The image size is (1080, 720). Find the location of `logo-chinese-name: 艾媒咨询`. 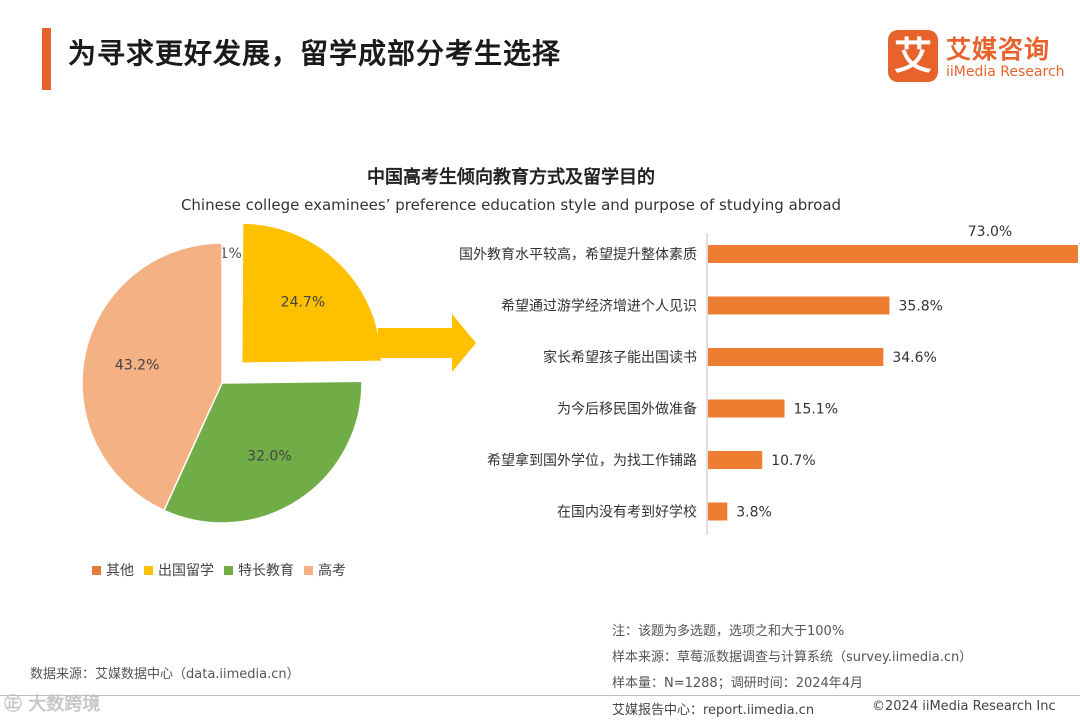

logo-chinese-name: 艾媒咨询 is located at coordinates (998, 49).